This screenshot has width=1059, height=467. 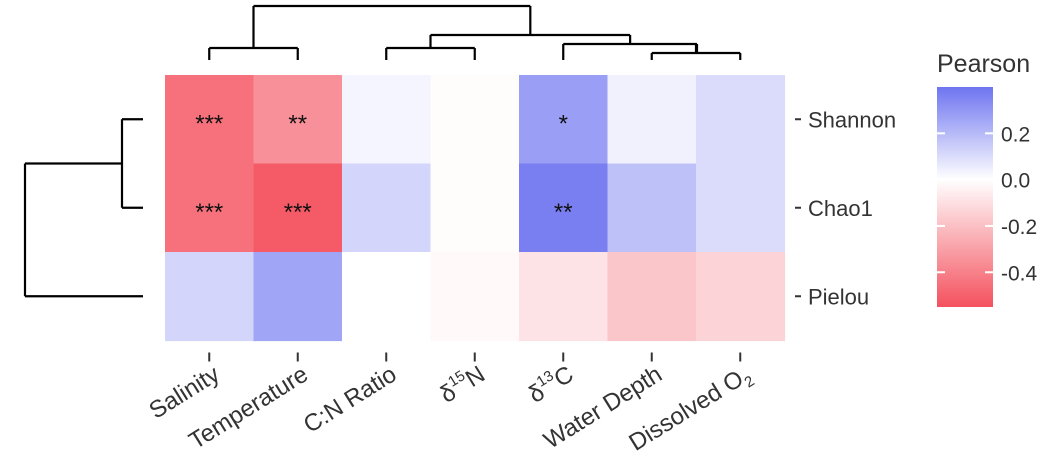 I want to click on legend-tick-label: 0.2, so click(x=1015, y=134).